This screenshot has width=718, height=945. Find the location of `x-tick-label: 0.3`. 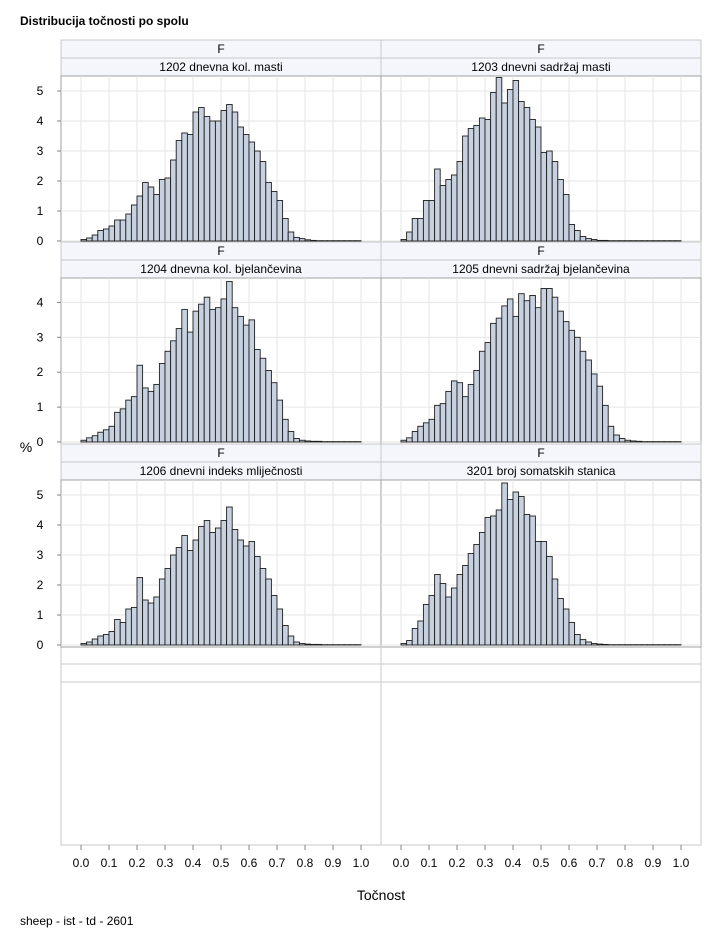

x-tick-label: 0.3 is located at coordinates (485, 863).